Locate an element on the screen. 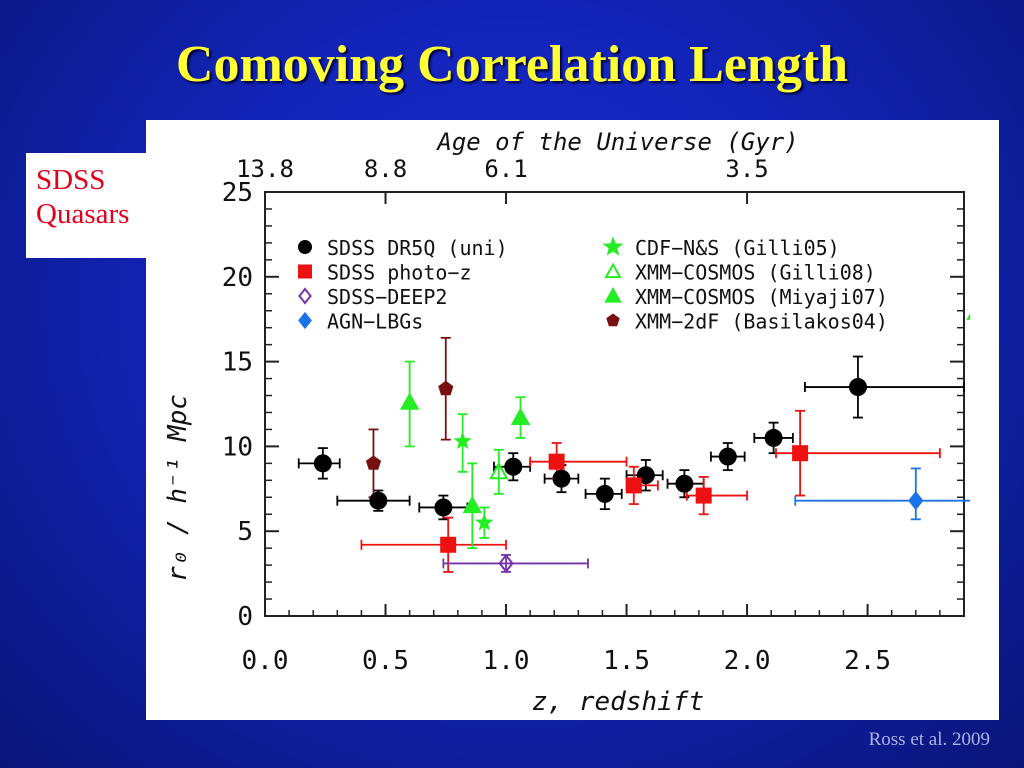 The width and height of the screenshot is (1024, 768). x-tick-label: 2.0 is located at coordinates (747, 661).